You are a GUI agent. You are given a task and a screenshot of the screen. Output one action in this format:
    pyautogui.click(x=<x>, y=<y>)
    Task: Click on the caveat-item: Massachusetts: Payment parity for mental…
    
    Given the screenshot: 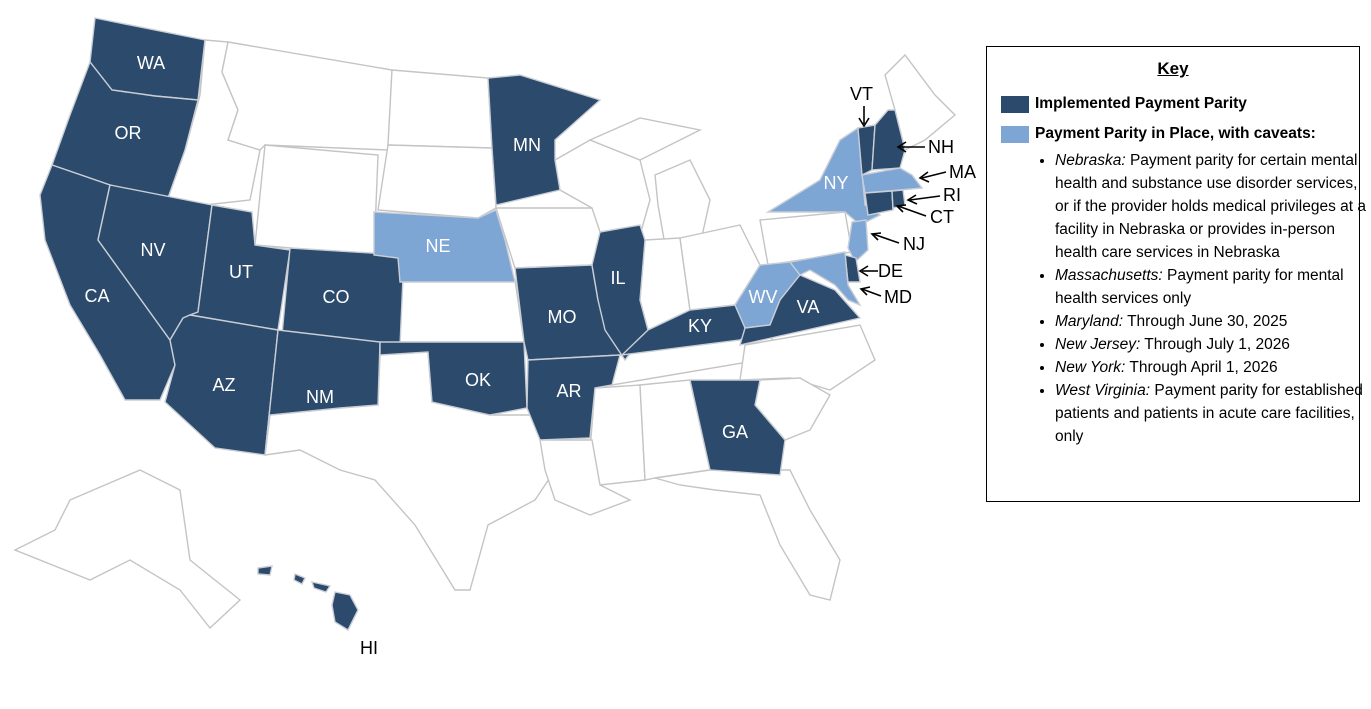 What is the action you would take?
    pyautogui.click(x=1213, y=287)
    